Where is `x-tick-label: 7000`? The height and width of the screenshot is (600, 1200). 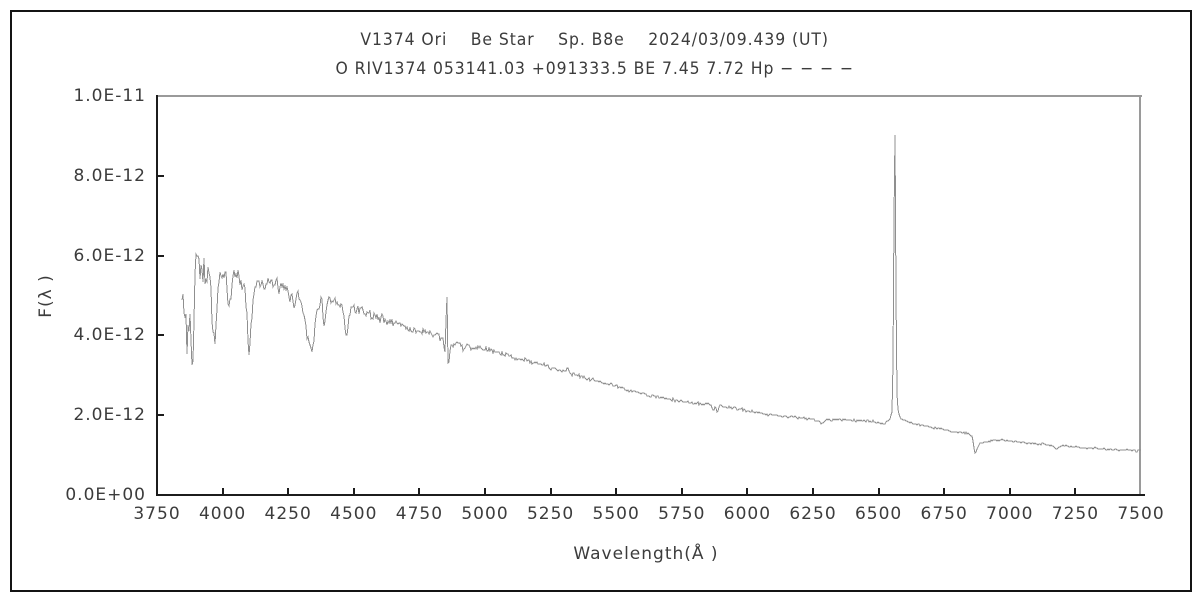 x-tick-label: 7000 is located at coordinates (1010, 514).